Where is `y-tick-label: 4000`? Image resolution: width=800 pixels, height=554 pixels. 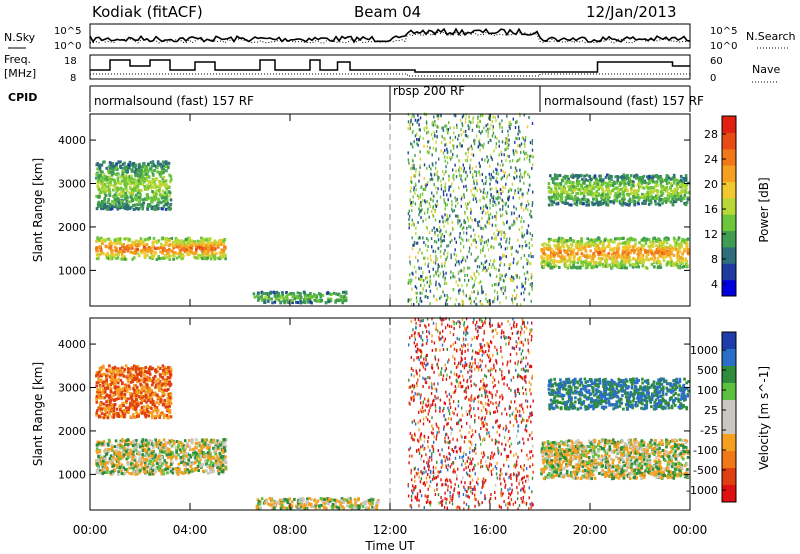
y-tick-label: 4000 is located at coordinates (72, 140).